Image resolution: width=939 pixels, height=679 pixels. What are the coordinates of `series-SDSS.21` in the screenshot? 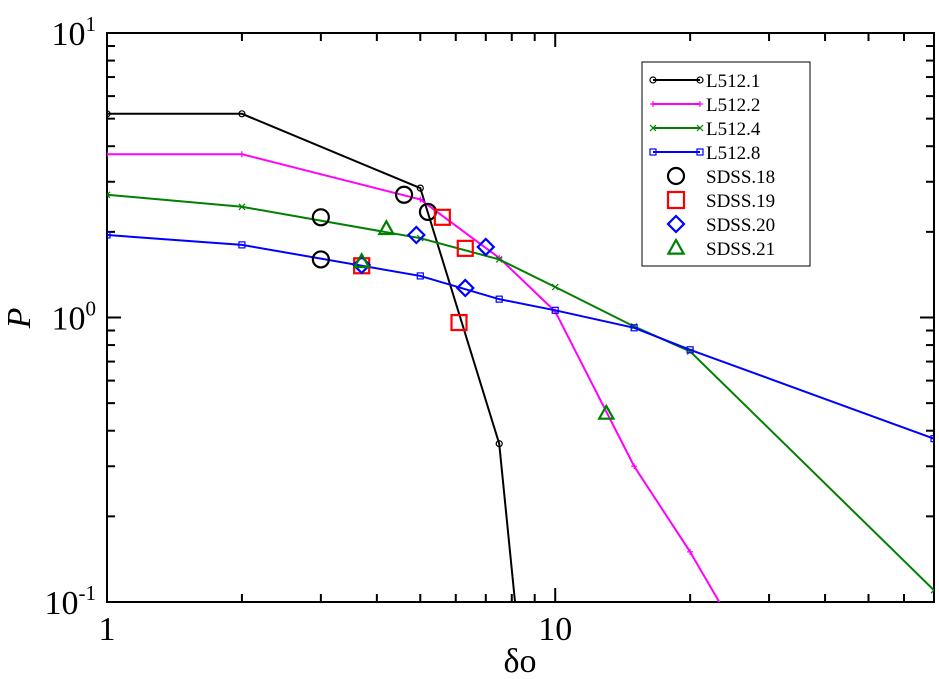 It's located at (484, 319).